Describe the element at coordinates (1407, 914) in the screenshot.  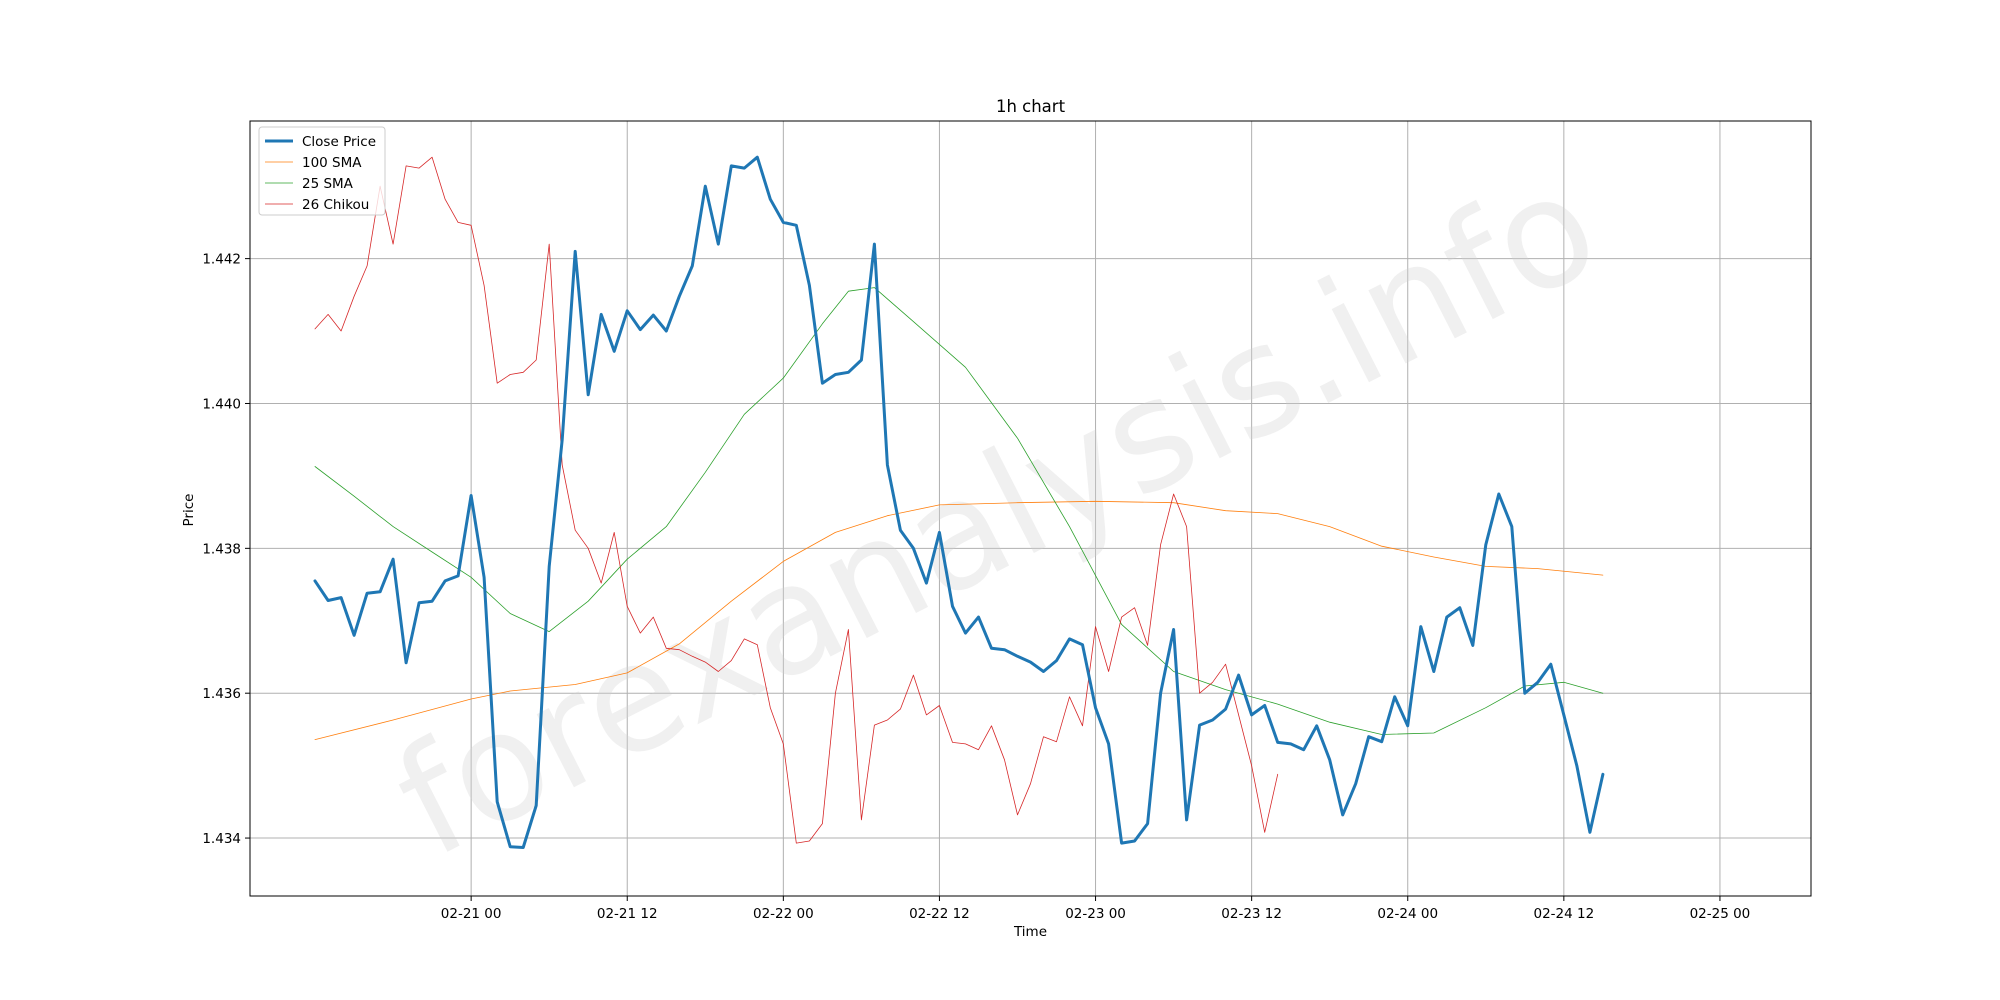
I see `x-tick-label: 02-24 00` at that location.